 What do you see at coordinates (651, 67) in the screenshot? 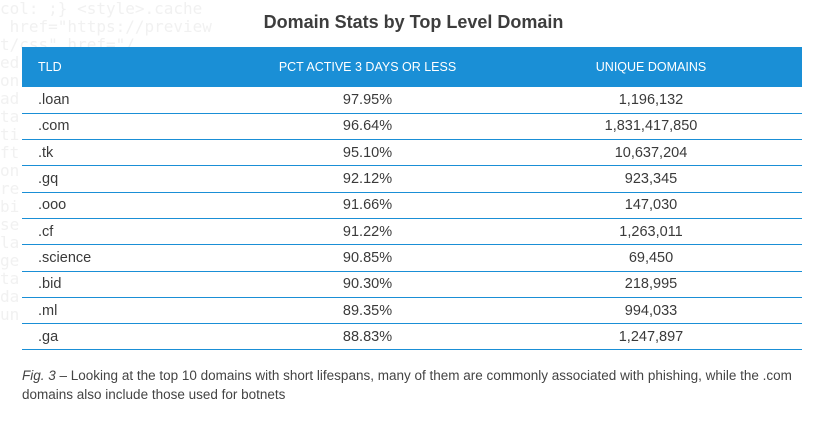
I see `column-header-unique-domains: UNIQUE DOMAINS` at bounding box center [651, 67].